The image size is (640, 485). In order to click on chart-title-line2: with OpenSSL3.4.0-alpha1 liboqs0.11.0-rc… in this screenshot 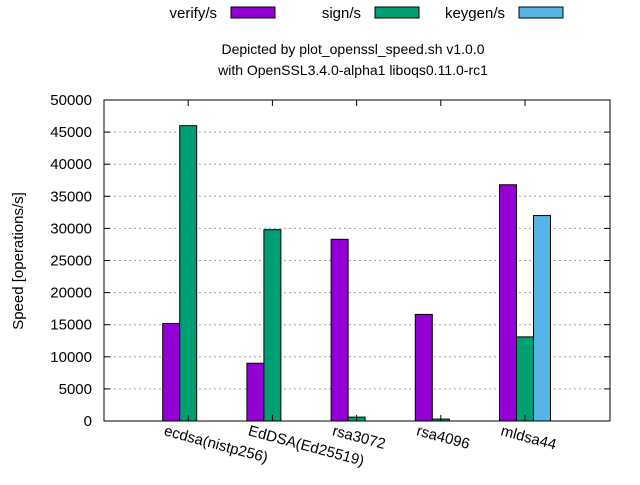, I will do `click(352, 70)`.